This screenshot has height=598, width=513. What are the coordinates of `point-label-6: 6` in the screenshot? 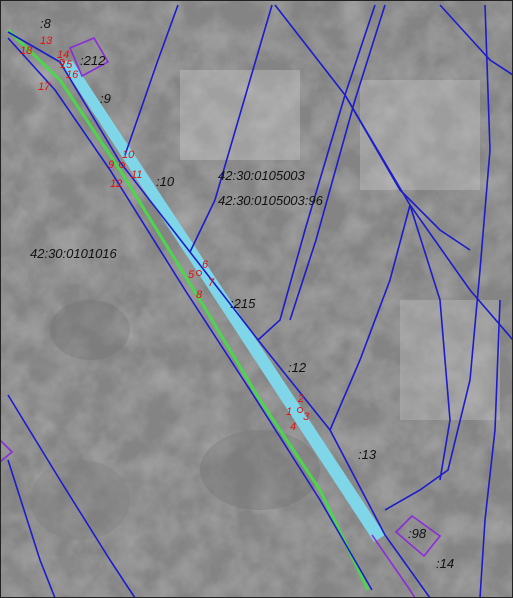 It's located at (205, 265).